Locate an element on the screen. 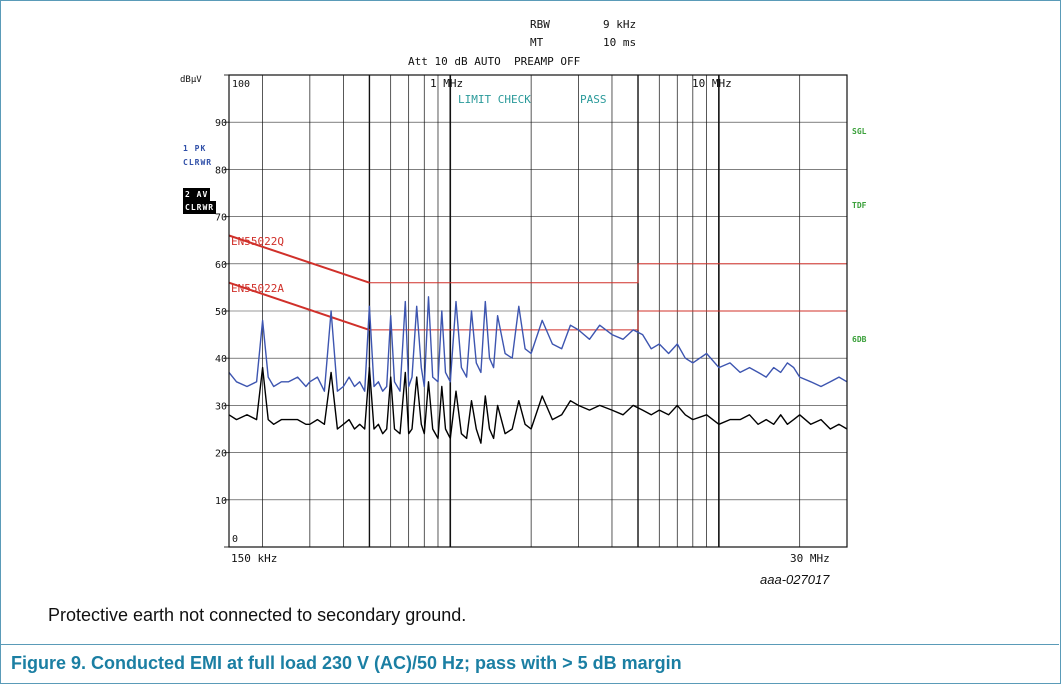  x-tick-10mhz: 10 MHz is located at coordinates (712, 83).